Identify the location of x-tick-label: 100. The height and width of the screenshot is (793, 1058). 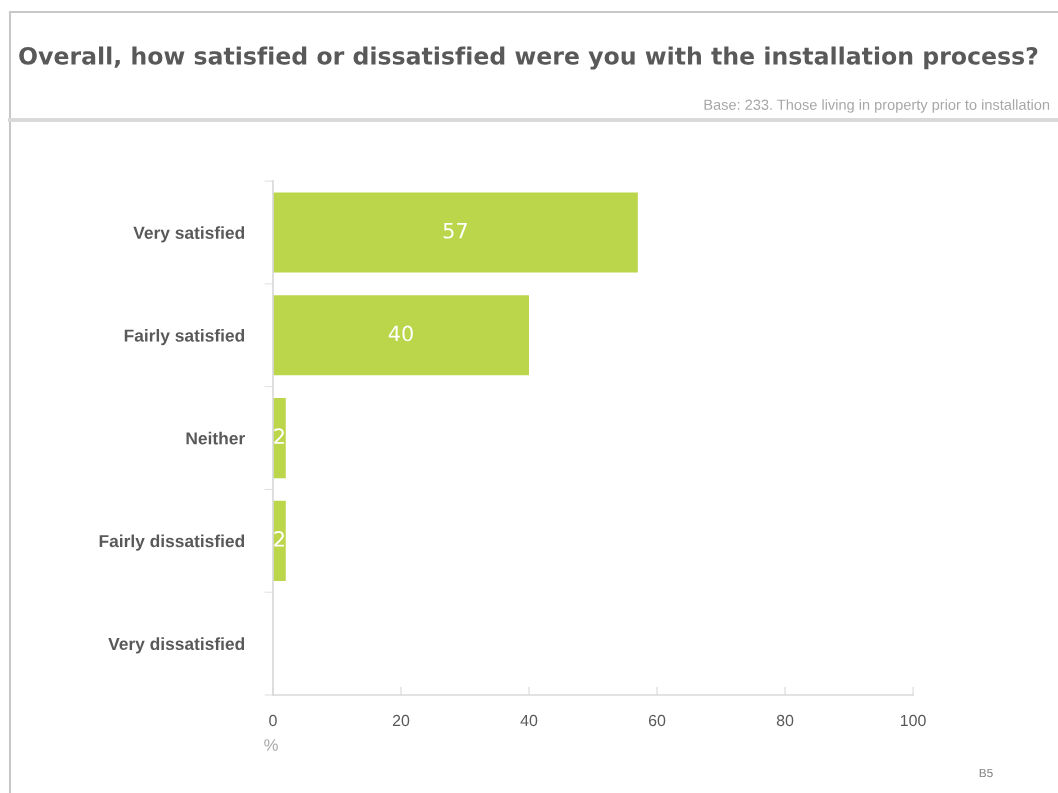
(913, 720).